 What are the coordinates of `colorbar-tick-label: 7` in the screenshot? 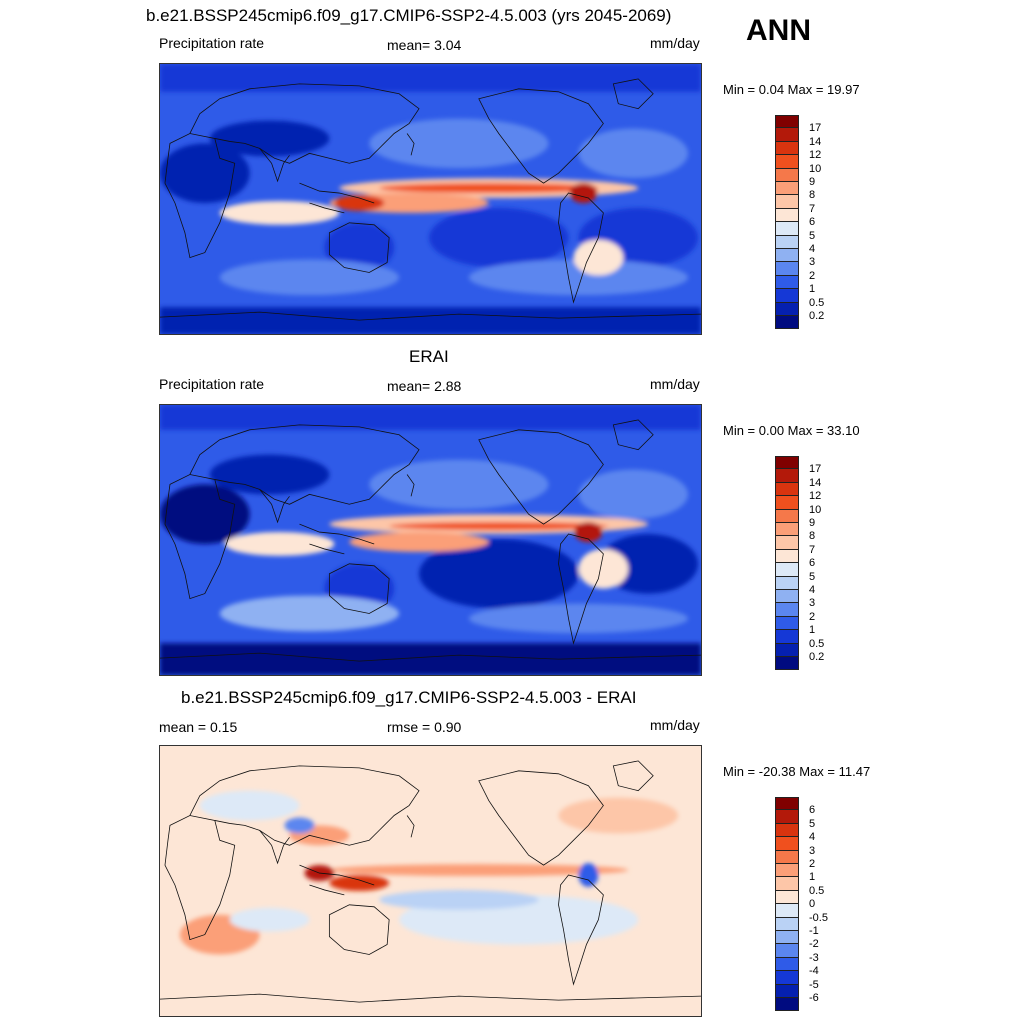 It's located at (812, 208).